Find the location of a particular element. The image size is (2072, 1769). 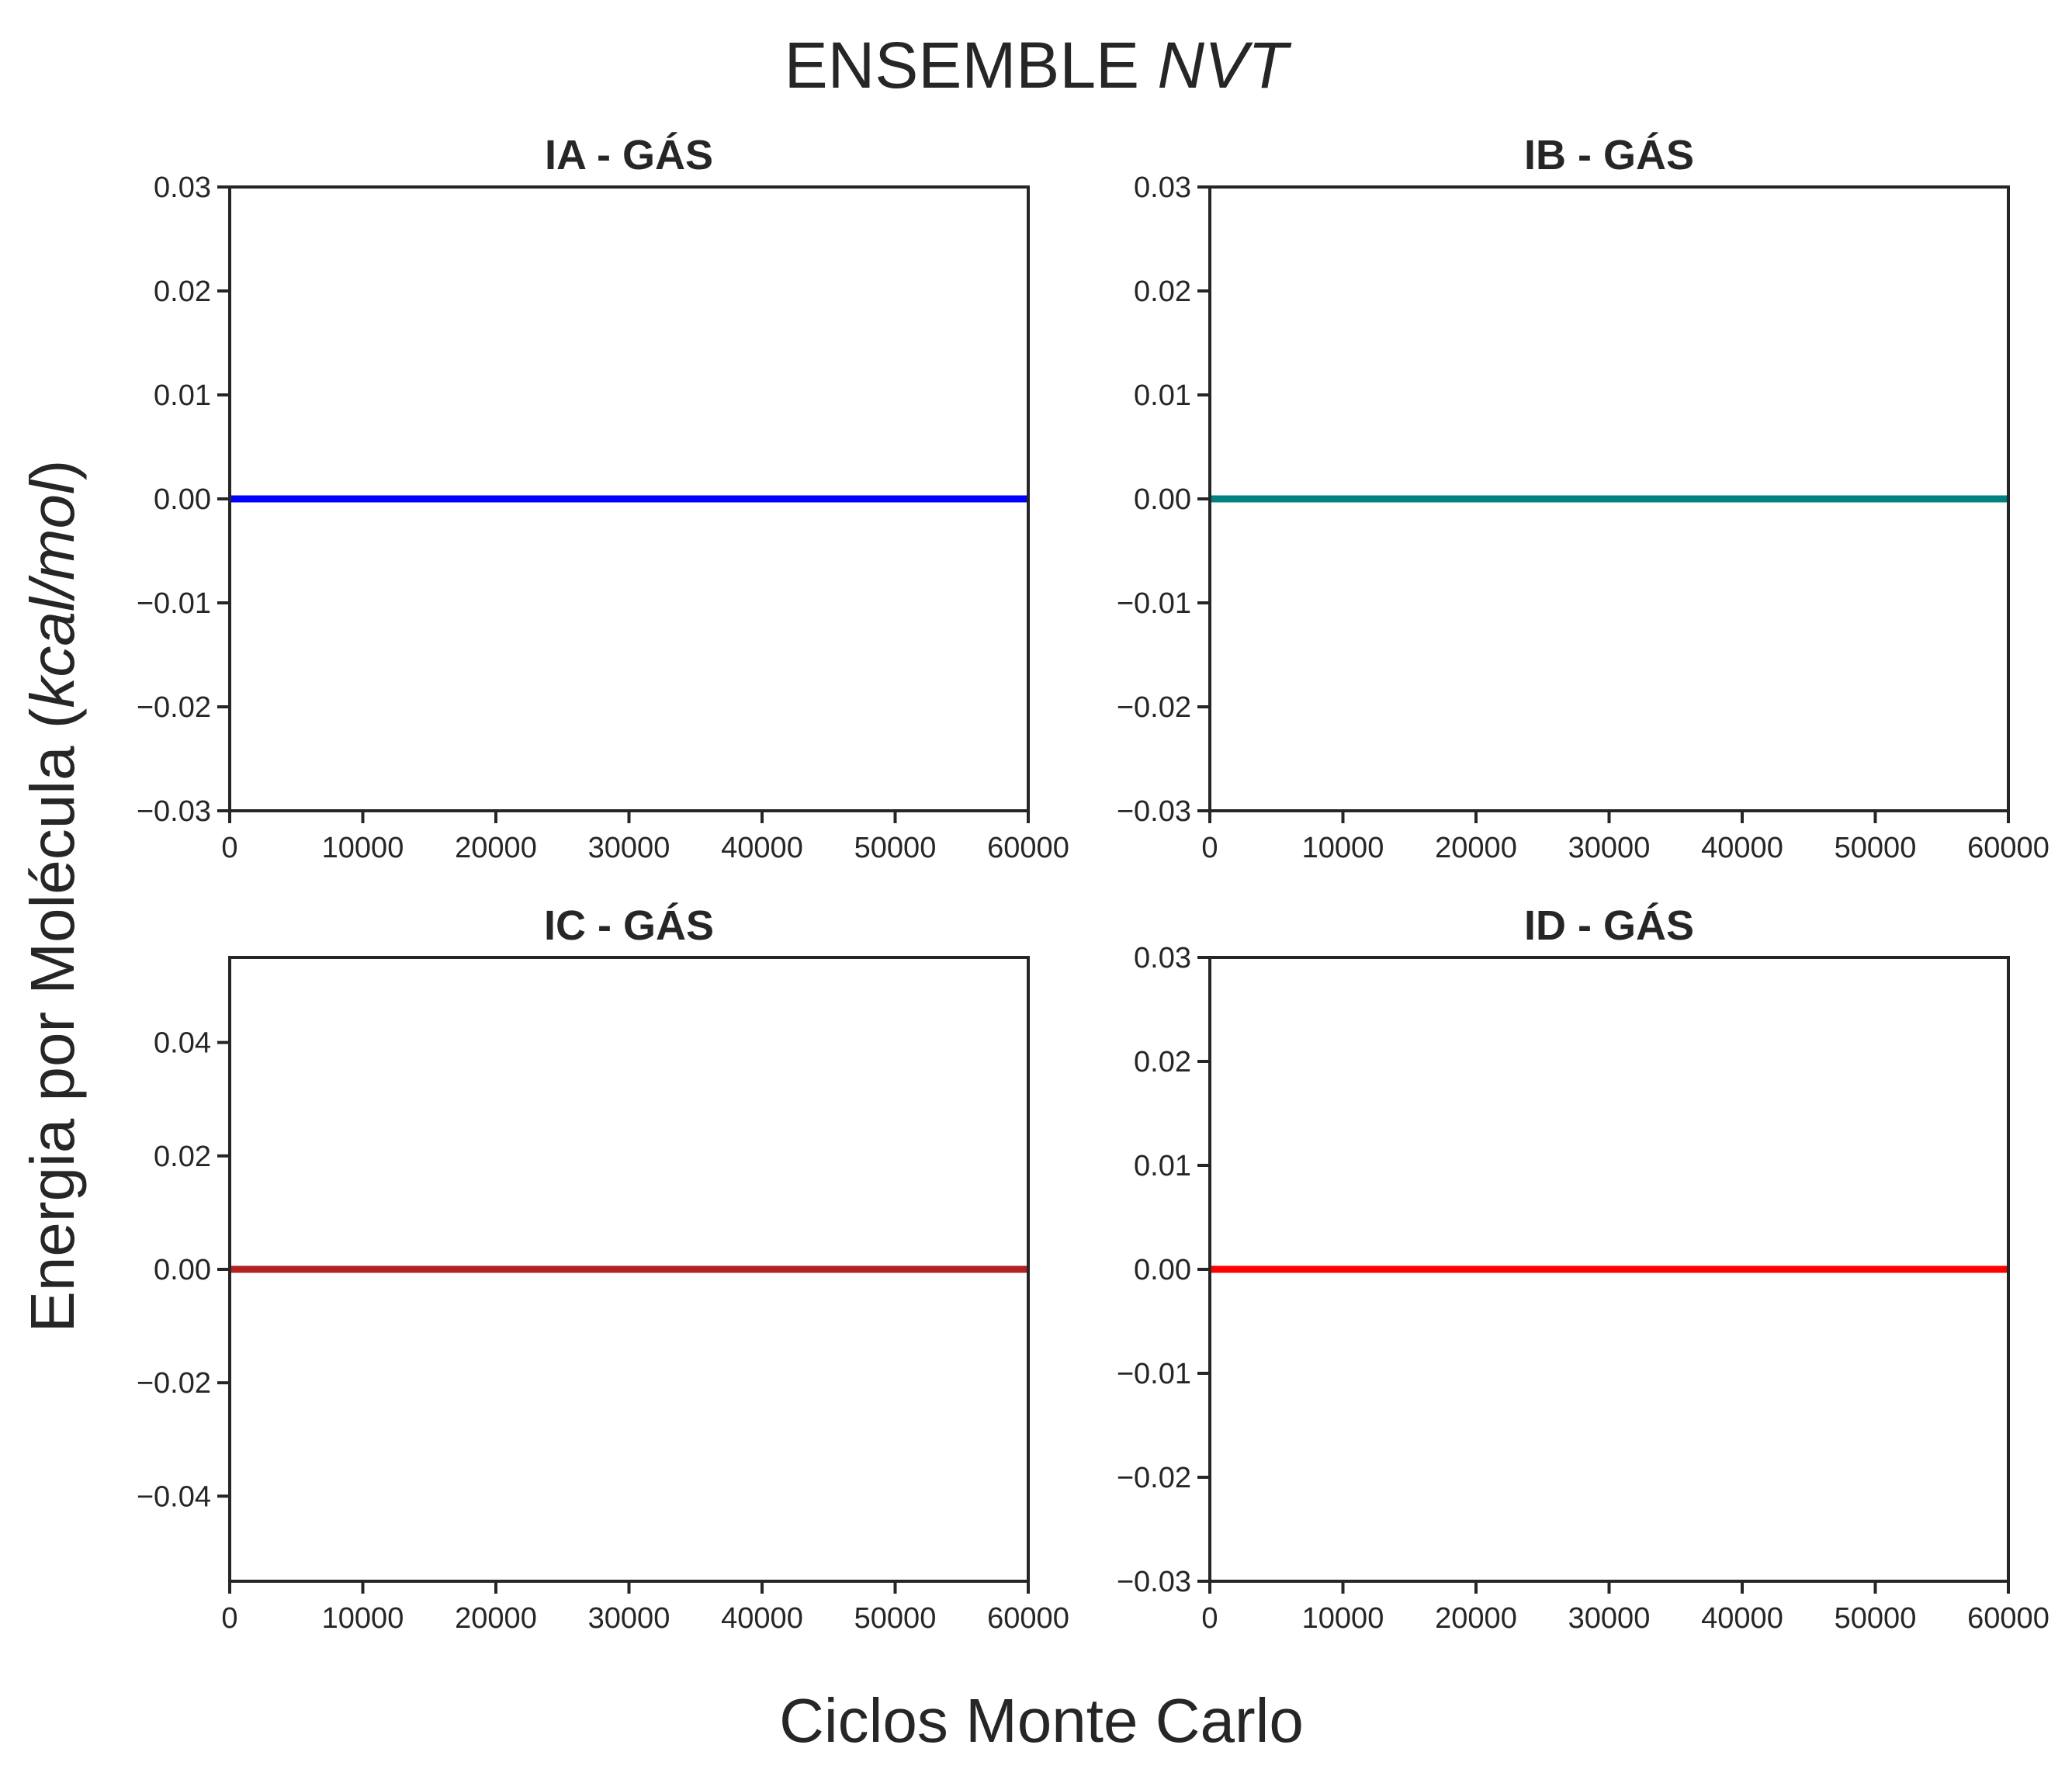

figure-ylabel-end: ) is located at coordinates (52, 470).